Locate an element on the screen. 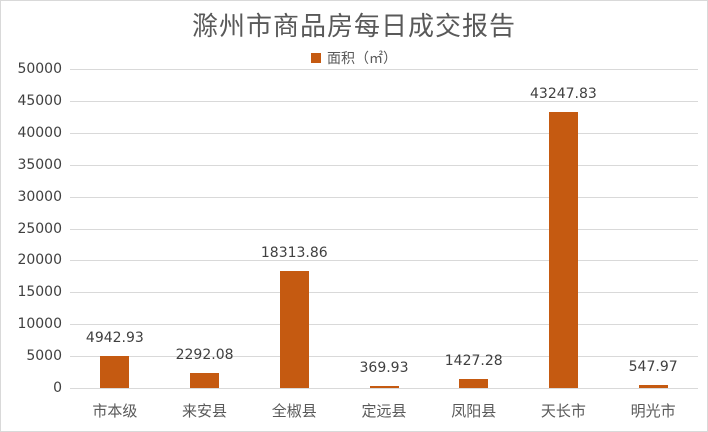 Image resolution: width=708 pixels, height=432 pixels. y-tick-label: 15000 is located at coordinates (39, 292).